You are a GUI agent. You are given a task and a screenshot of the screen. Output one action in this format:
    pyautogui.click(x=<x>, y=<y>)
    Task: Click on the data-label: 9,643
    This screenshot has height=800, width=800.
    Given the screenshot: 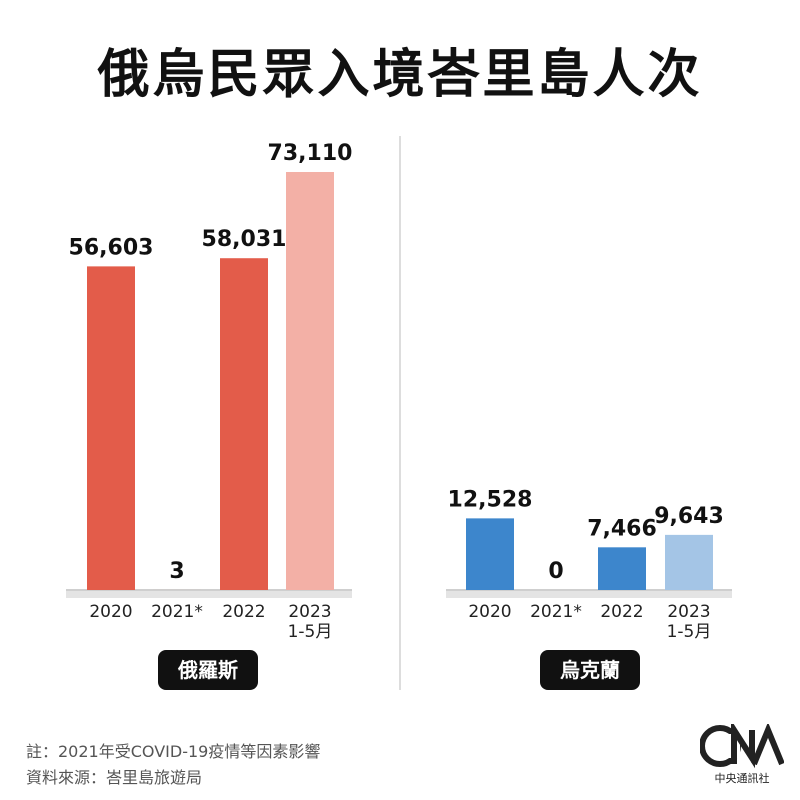 What is the action you would take?
    pyautogui.click(x=689, y=516)
    